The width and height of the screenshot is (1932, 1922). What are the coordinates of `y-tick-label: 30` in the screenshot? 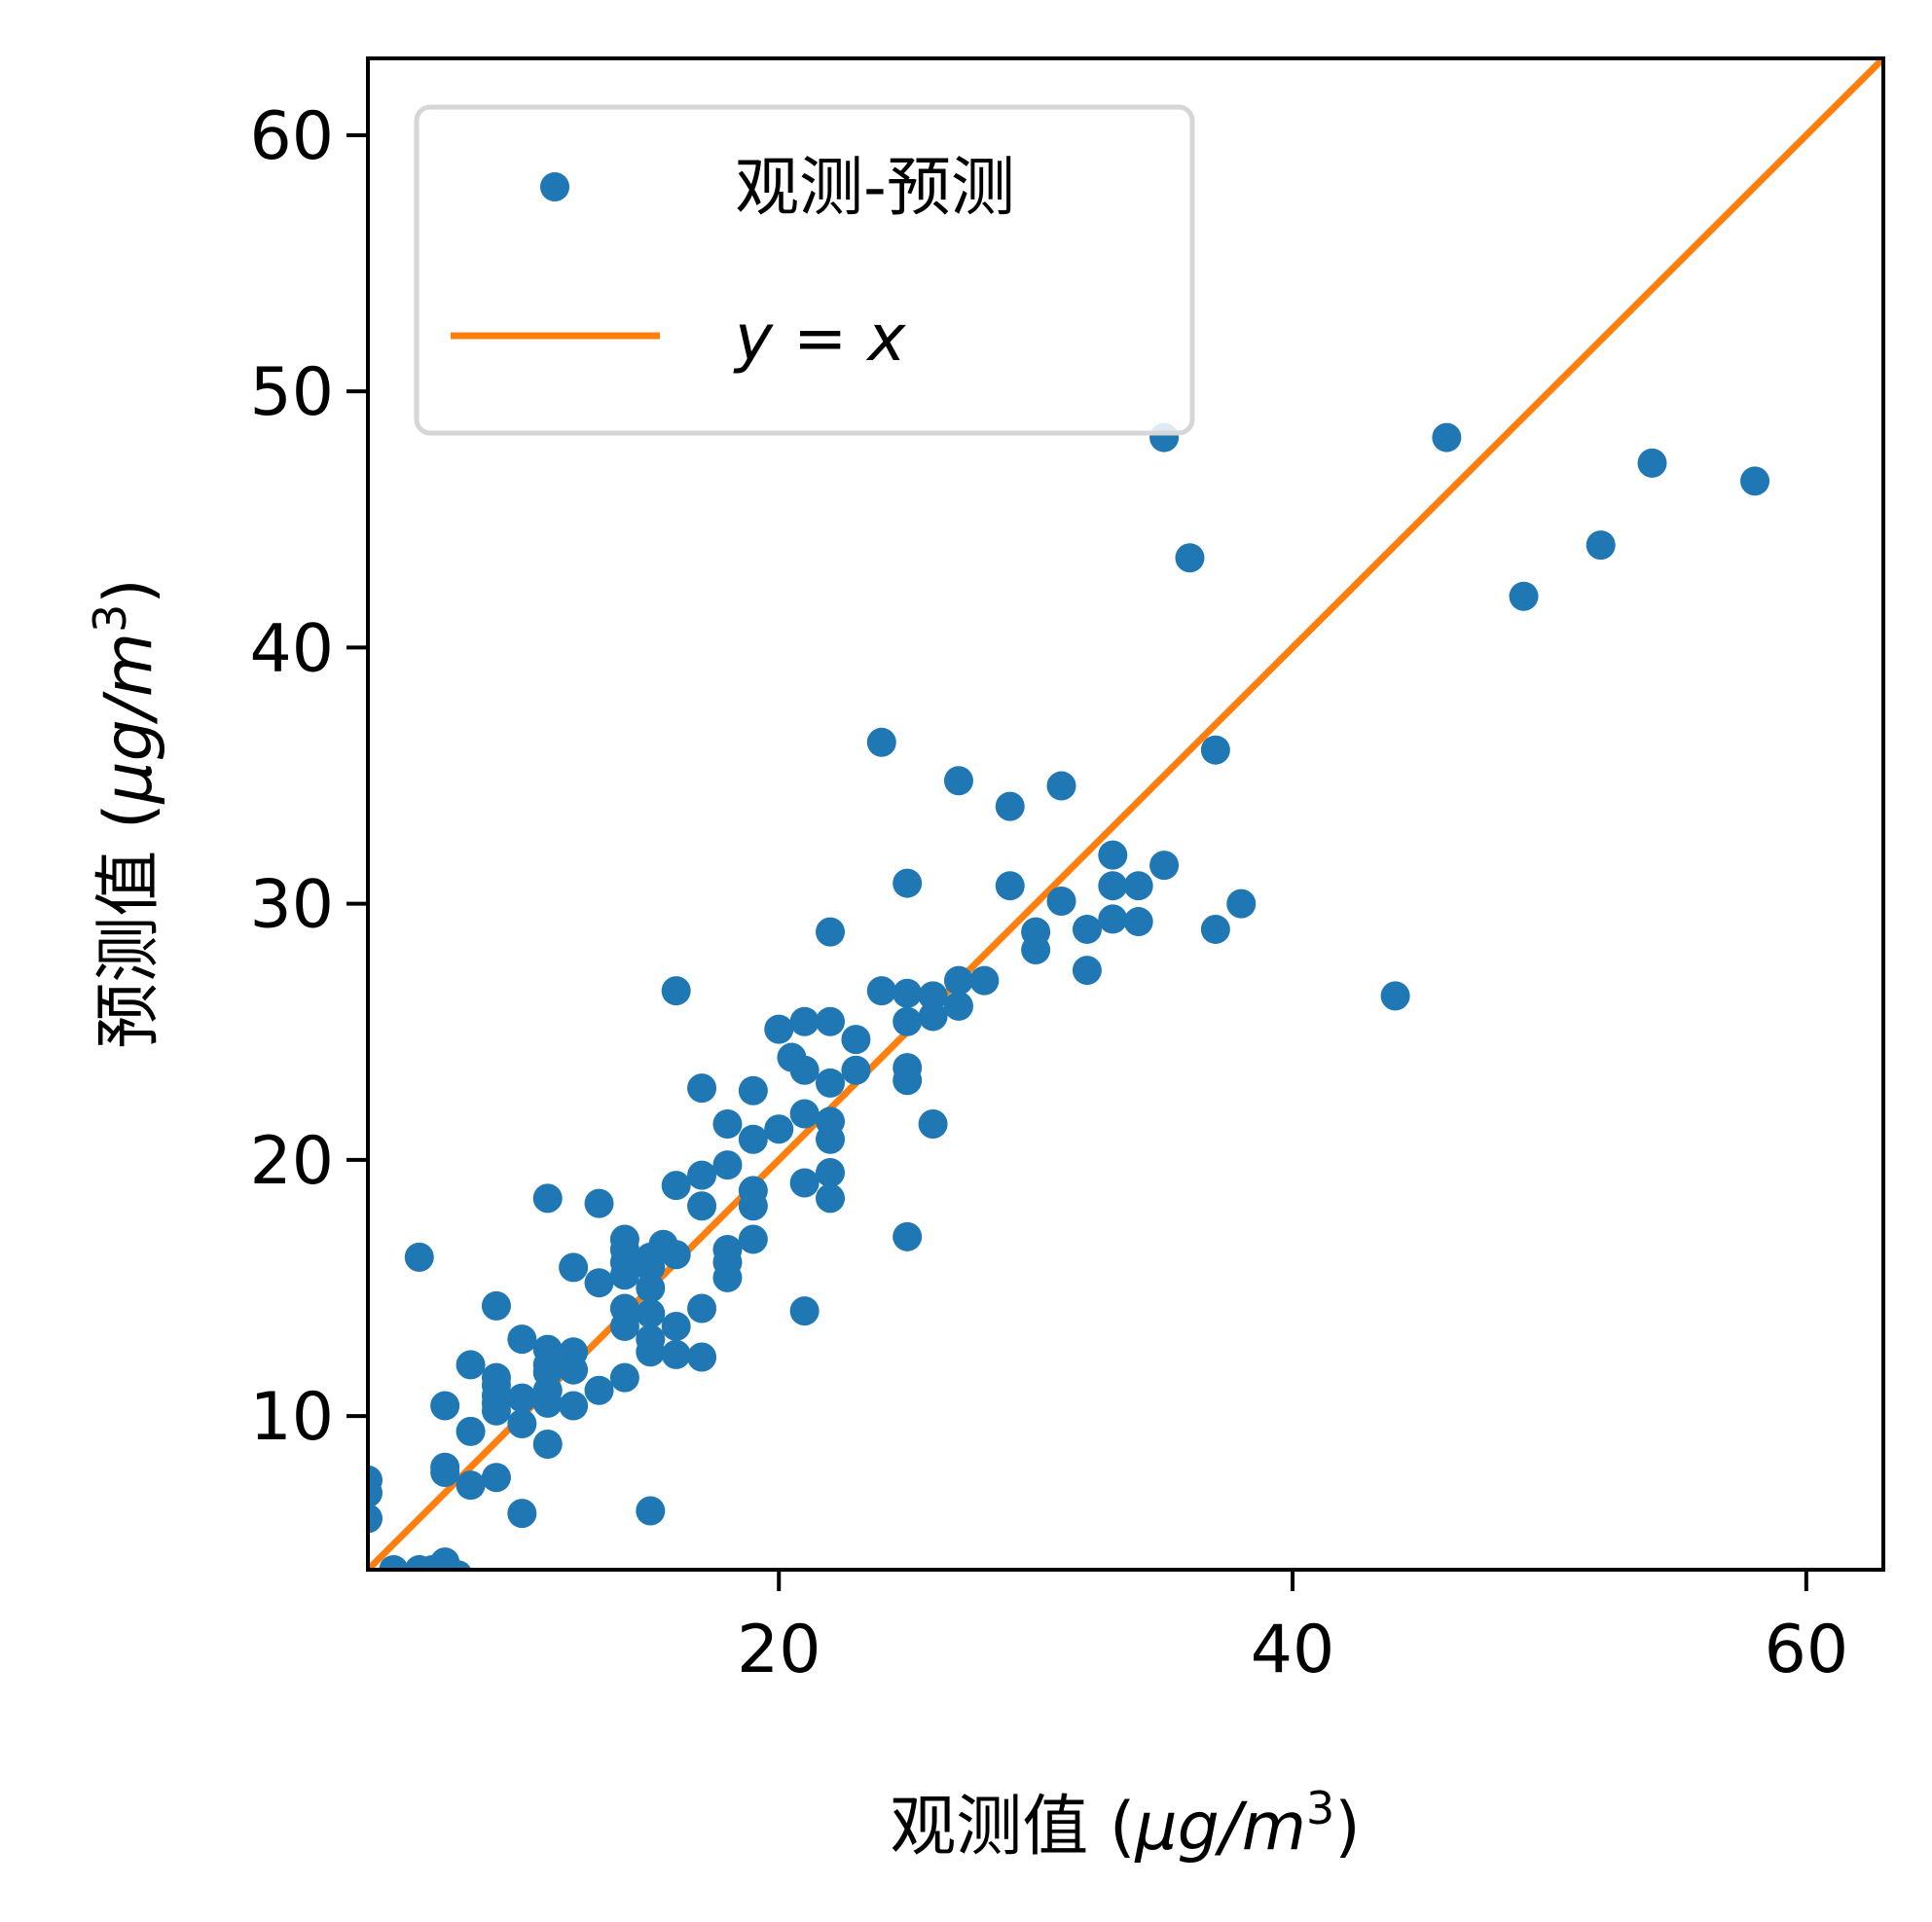 It's located at (291, 905).